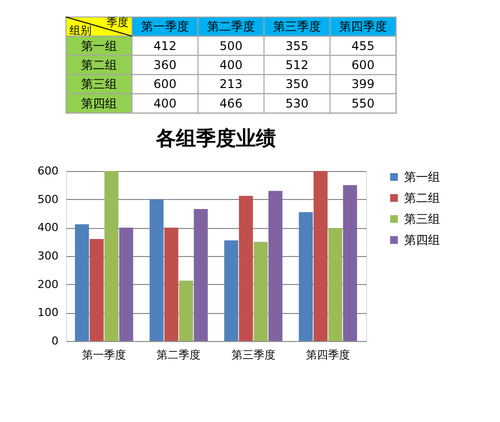  What do you see at coordinates (363, 103) in the screenshot?
I see `data-label: 550` at bounding box center [363, 103].